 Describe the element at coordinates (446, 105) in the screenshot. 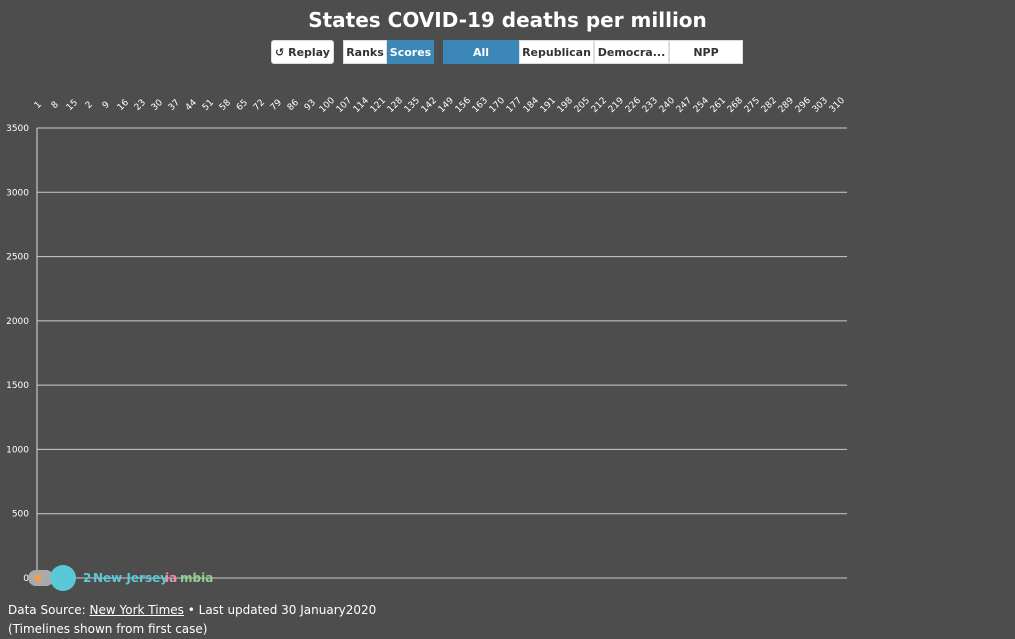

I see `x-tick-label: 149` at that location.